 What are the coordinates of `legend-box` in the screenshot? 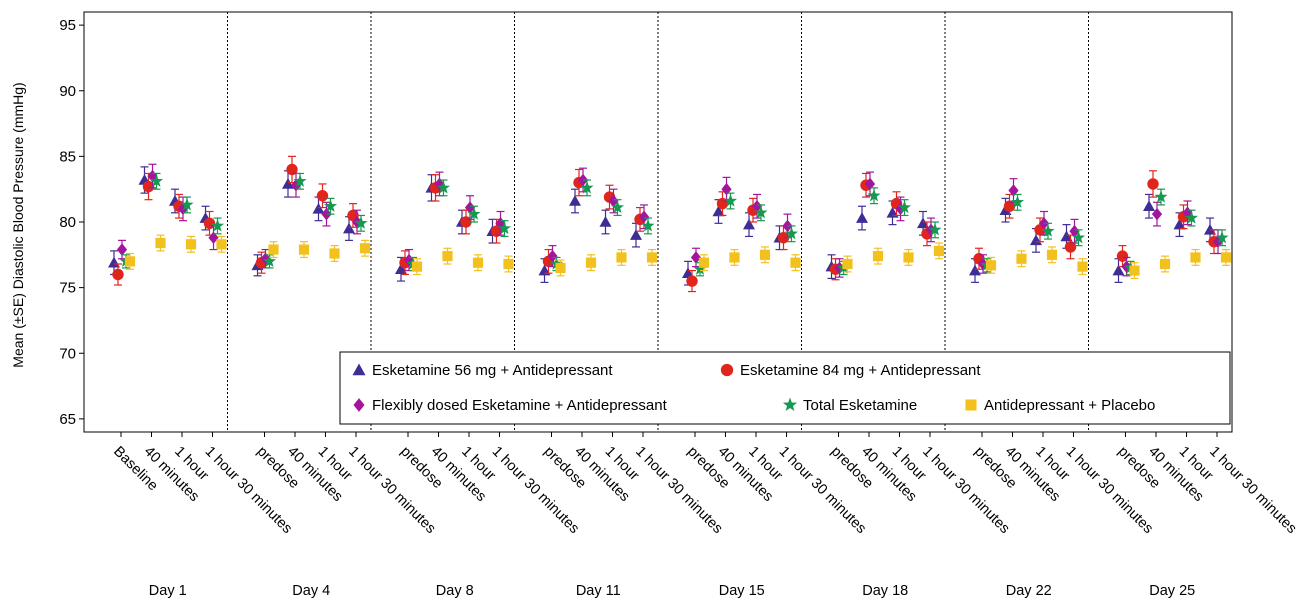 It's located at (785, 388).